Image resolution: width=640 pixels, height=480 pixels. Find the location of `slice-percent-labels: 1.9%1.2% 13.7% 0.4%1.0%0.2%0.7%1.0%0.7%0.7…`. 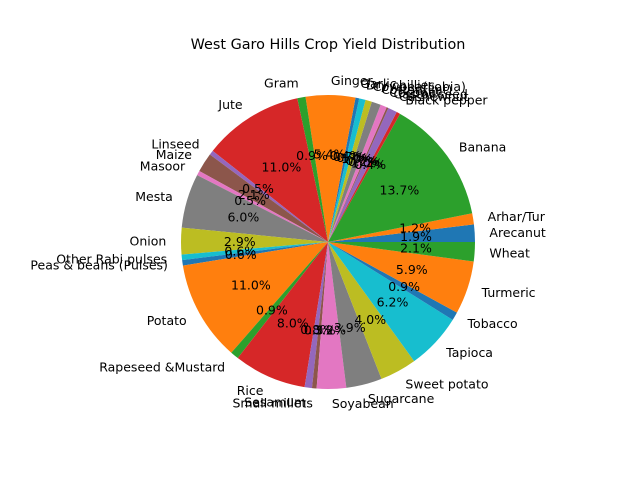

slice-percent-labels: 1.9%1.2% 13.7% 0.4%1.0%0.2%0.7%1.0%0.7%0.7… is located at coordinates (328, 241).